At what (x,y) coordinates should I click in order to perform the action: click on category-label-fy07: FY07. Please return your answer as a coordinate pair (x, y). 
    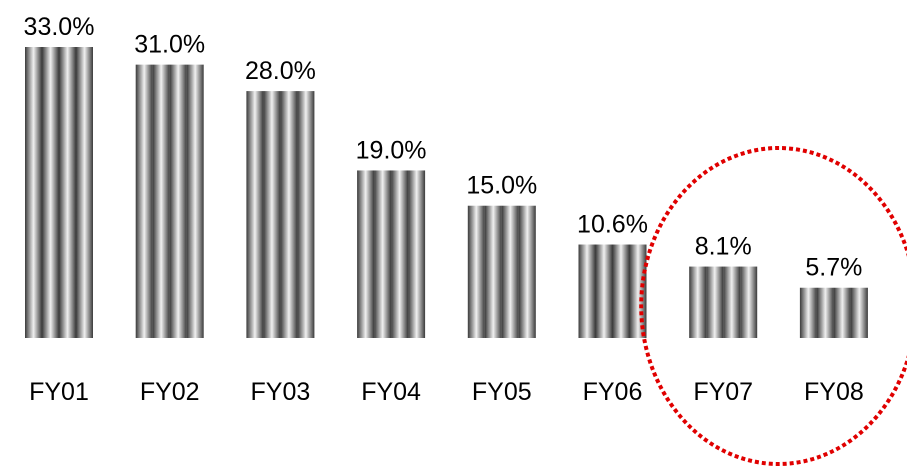
    Looking at the image, I should click on (723, 392).